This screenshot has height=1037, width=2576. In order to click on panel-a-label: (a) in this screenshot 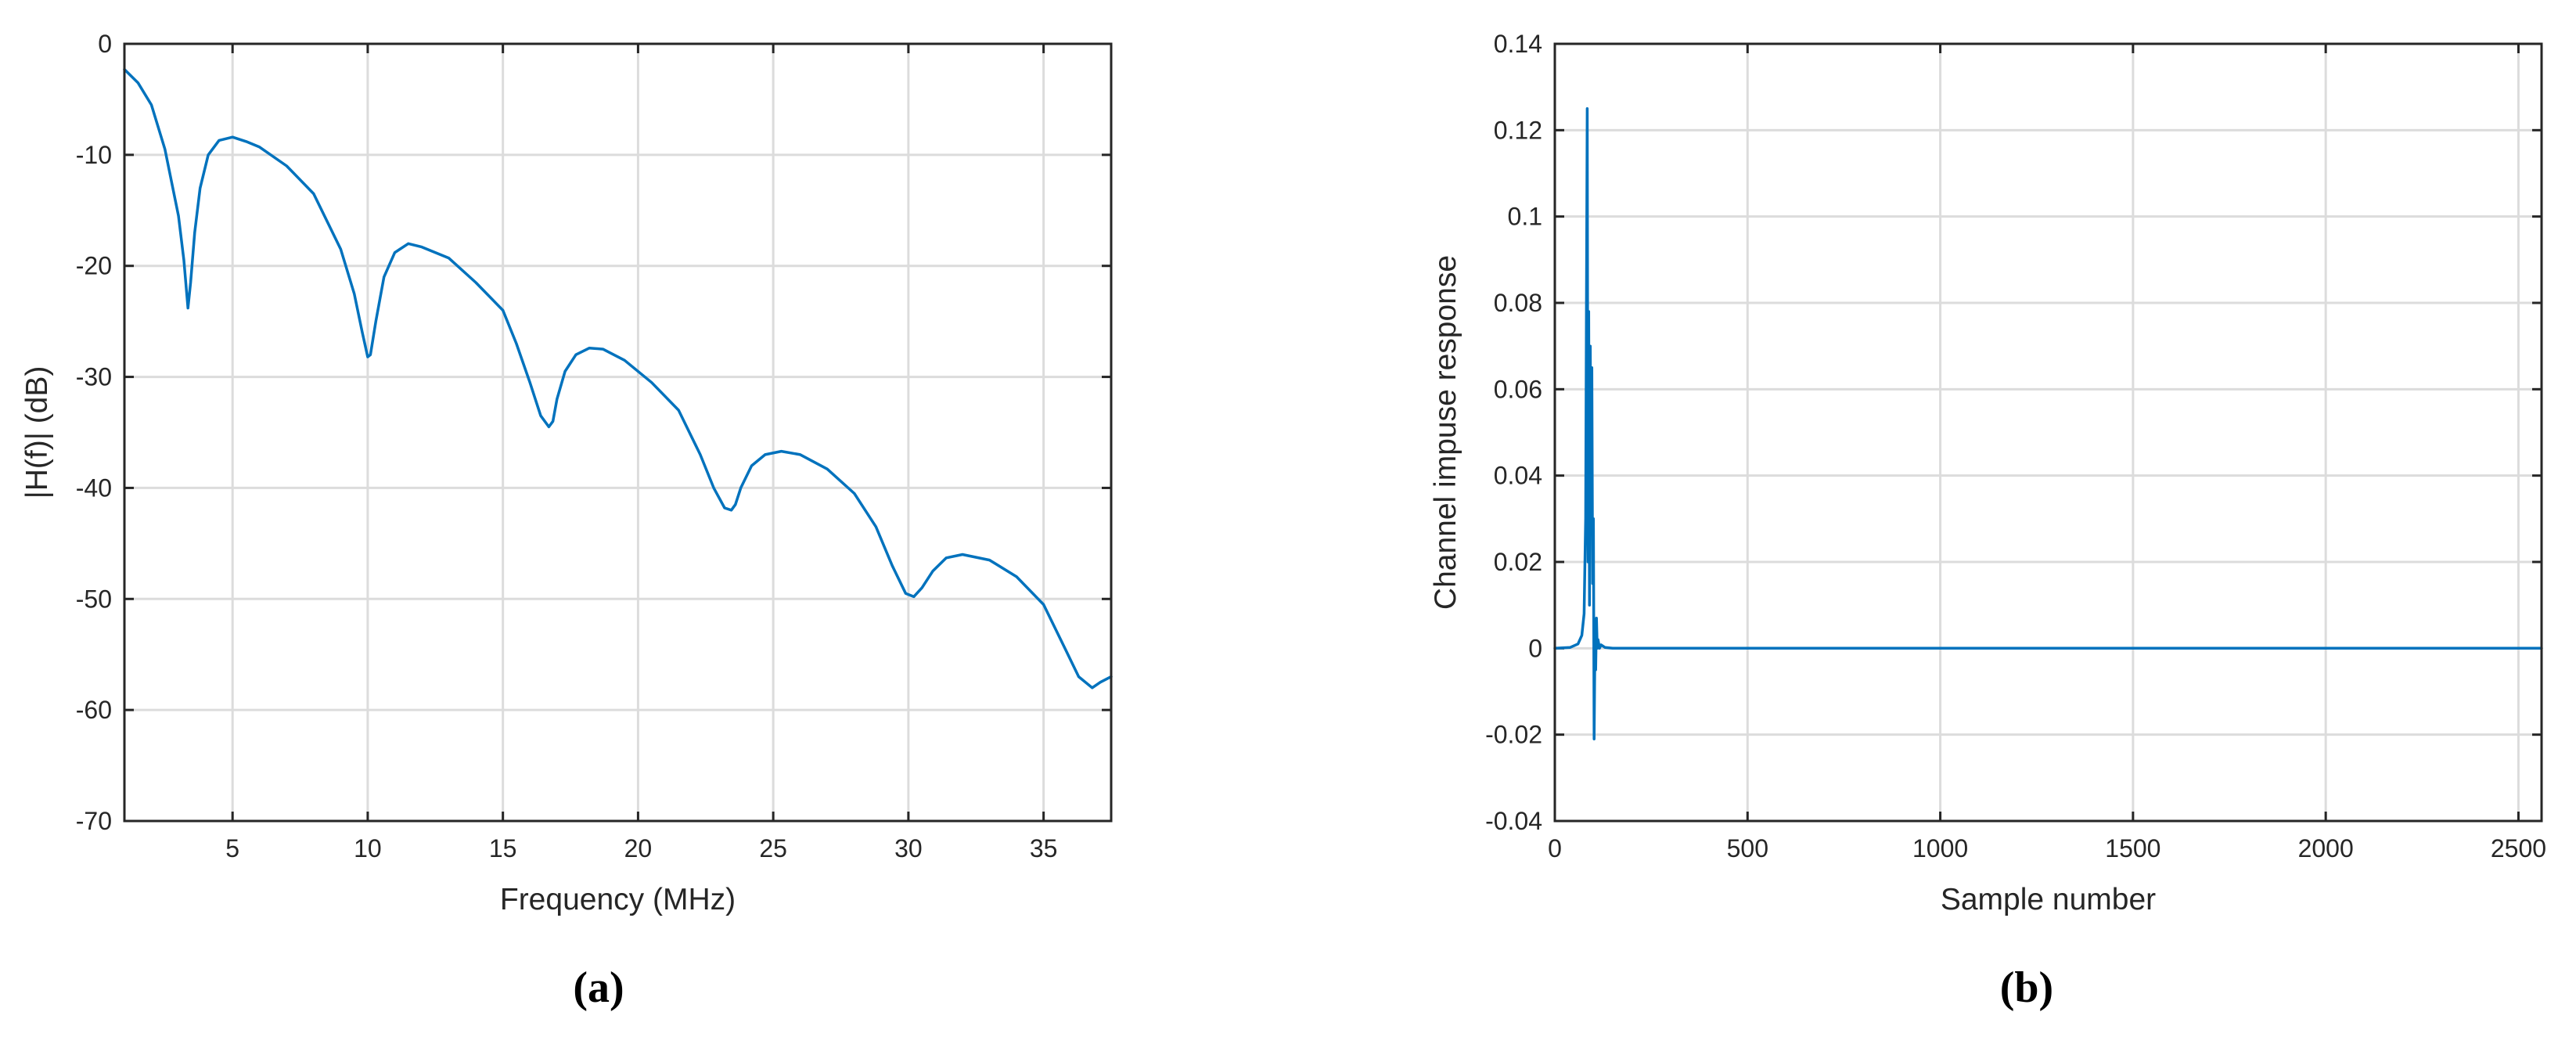, I will do `click(599, 987)`.